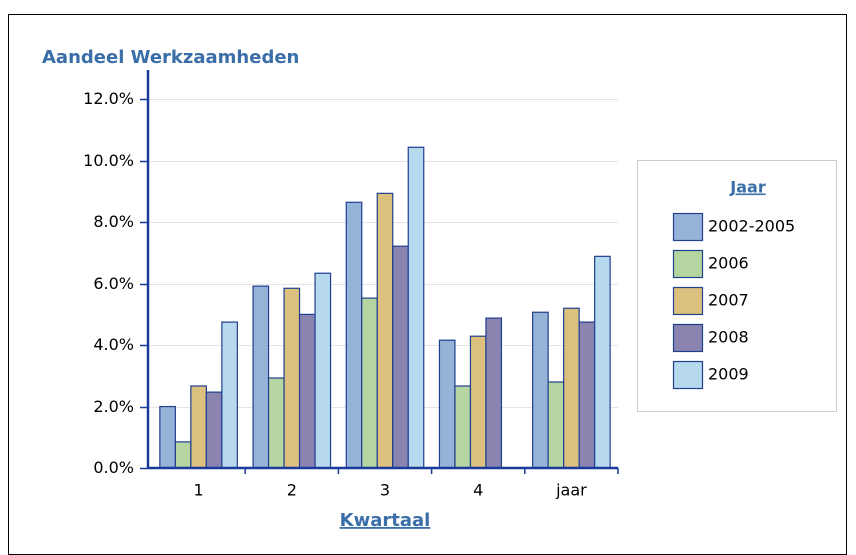  I want to click on y-tick-label: 8.0%, so click(113, 221).